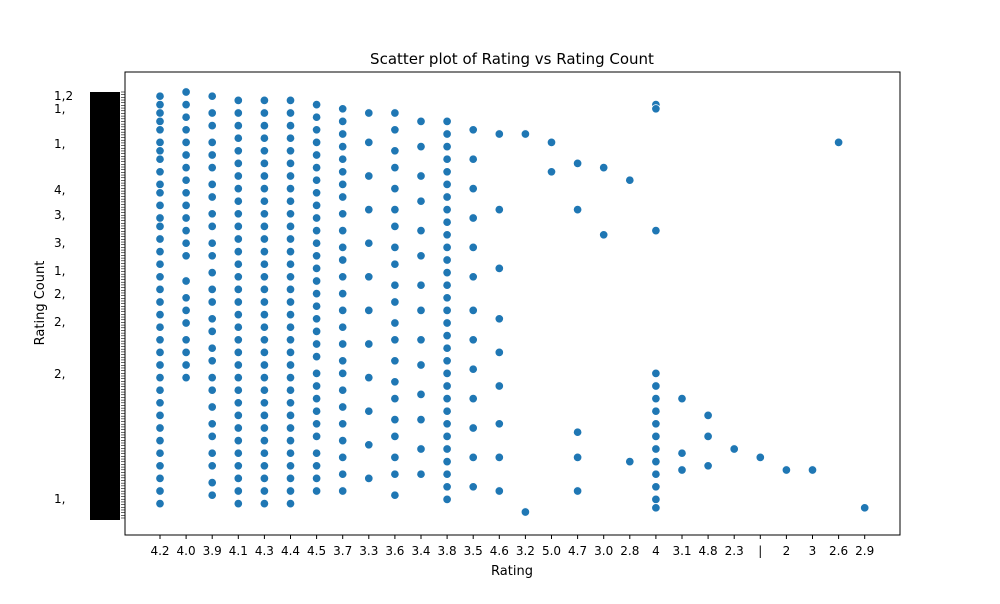 This screenshot has width=1000, height=604. I want to click on x-tick-label: 3.8, so click(447, 551).